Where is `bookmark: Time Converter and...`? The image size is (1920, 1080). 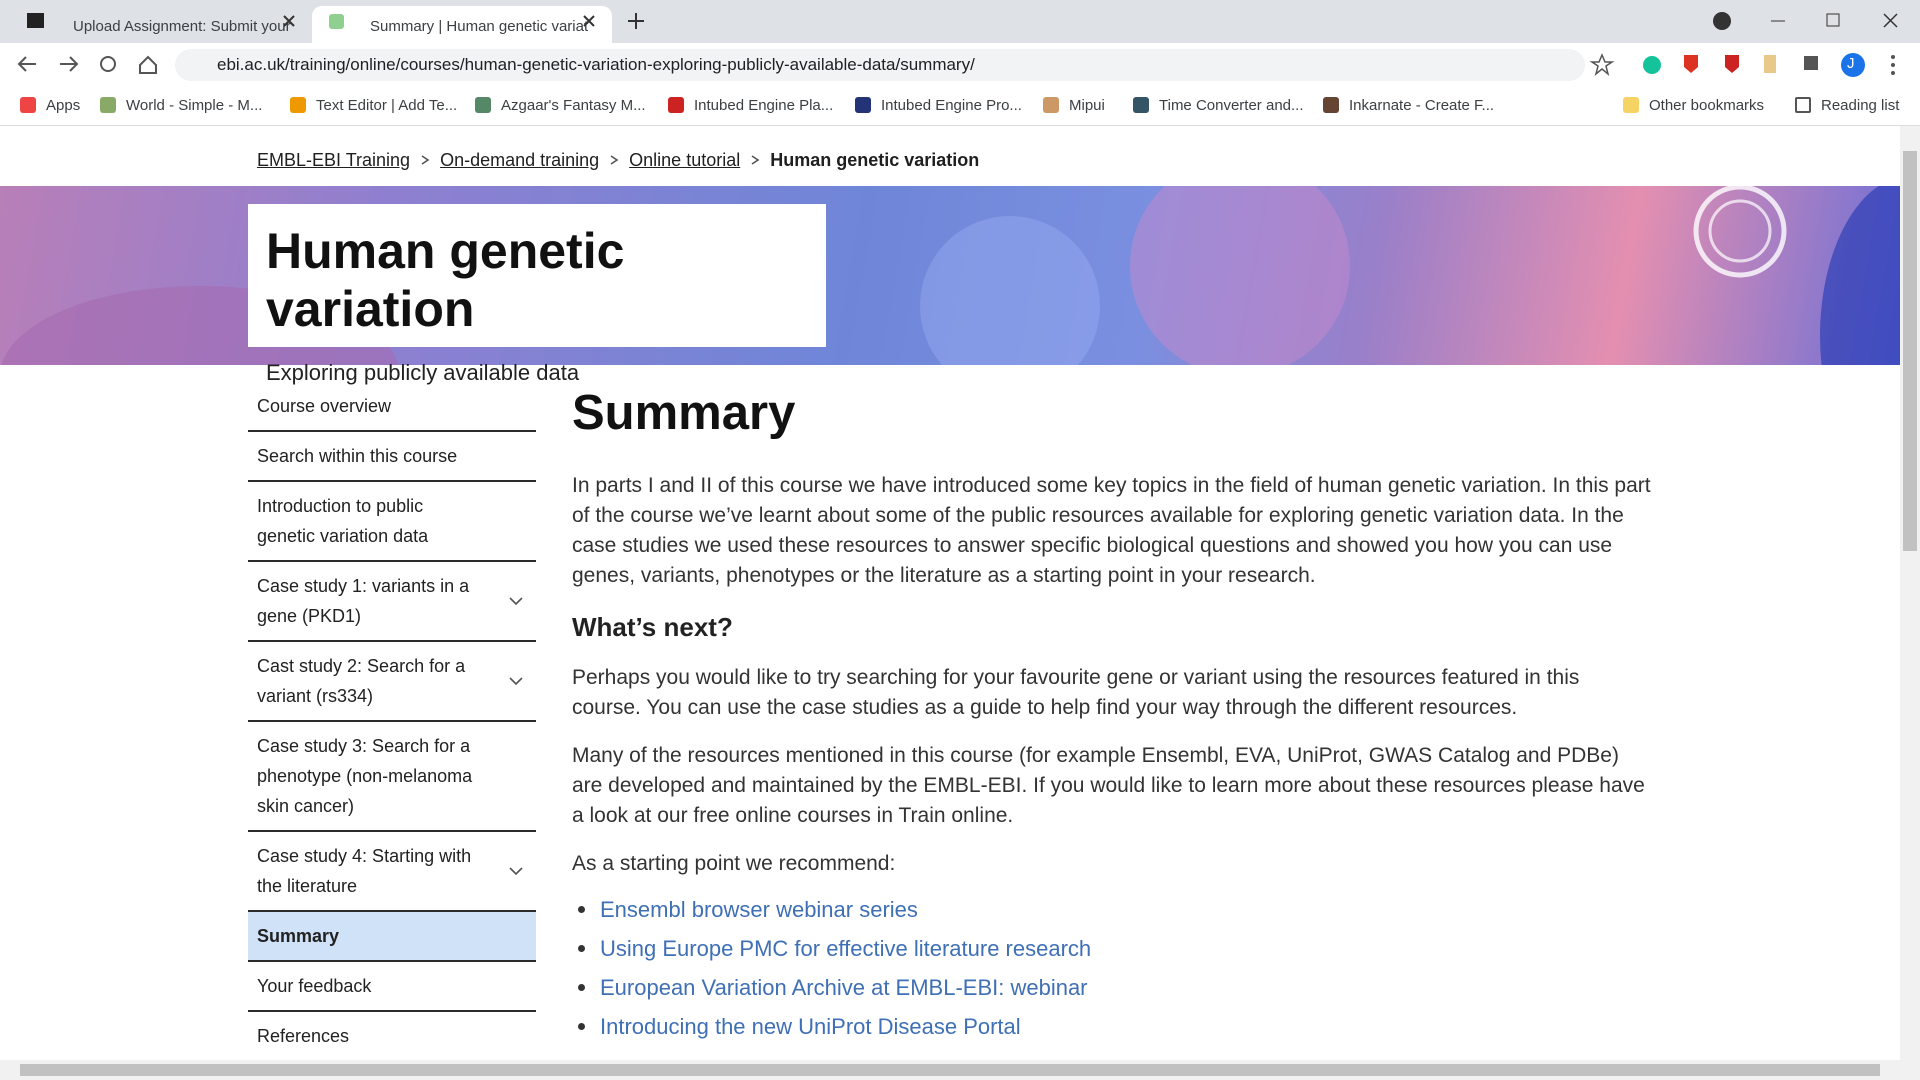 bookmark: Time Converter and... is located at coordinates (1218, 105).